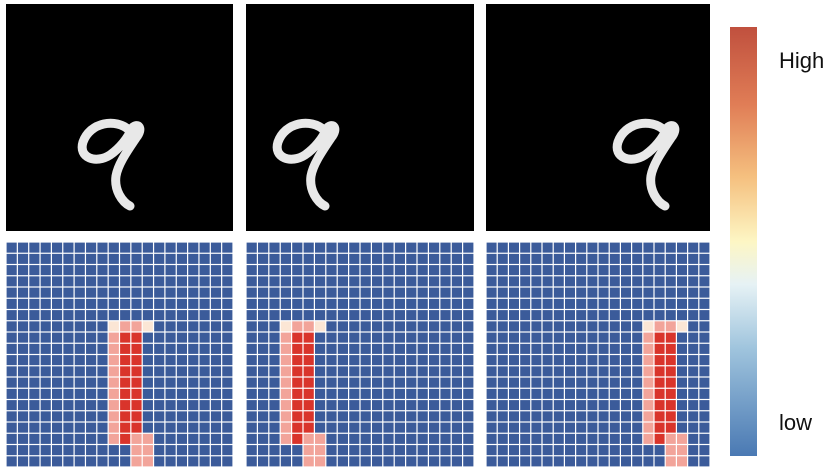  I want to click on digit-stroke, so click(646, 164).